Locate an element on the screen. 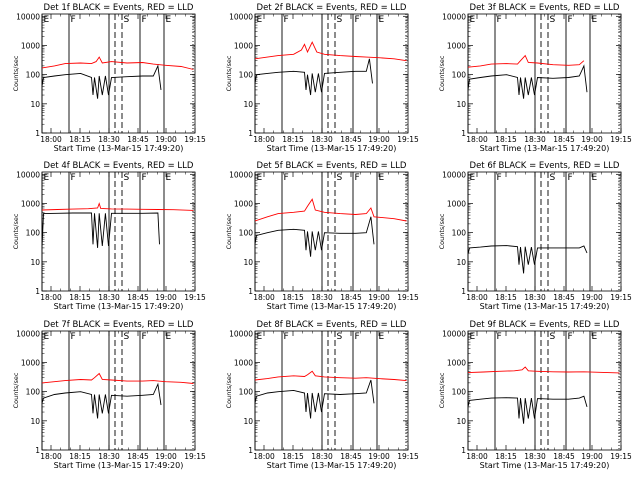 The image size is (640, 485). panel-title: Det 8f BLACK = Events, RED = LLD is located at coordinates (332, 325).